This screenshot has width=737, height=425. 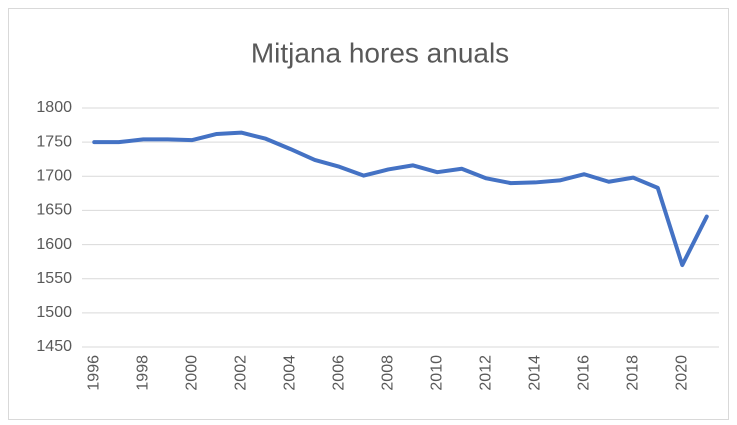 What do you see at coordinates (240, 373) in the screenshot?
I see `x-tick-label: 2002` at bounding box center [240, 373].